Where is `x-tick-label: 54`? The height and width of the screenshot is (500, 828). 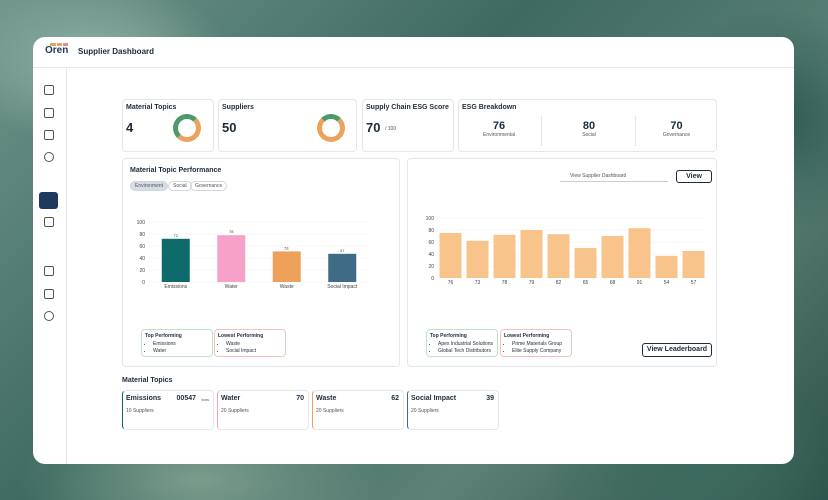
x-tick-label: 54 is located at coordinates (667, 283).